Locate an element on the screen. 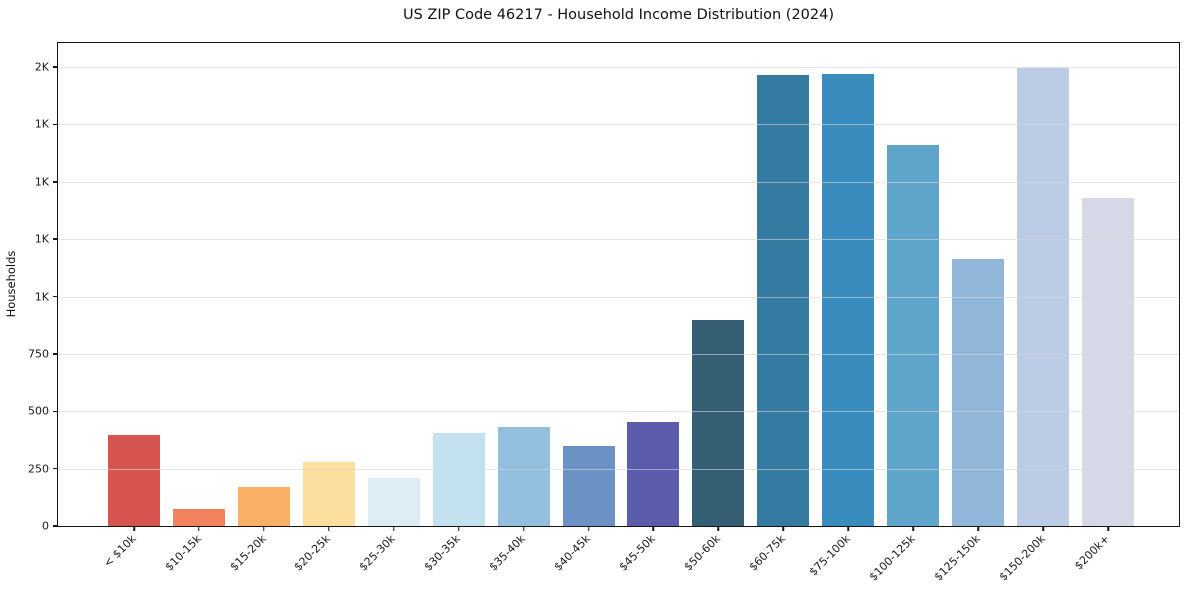  y-axis-label: Households is located at coordinates (11, 284).